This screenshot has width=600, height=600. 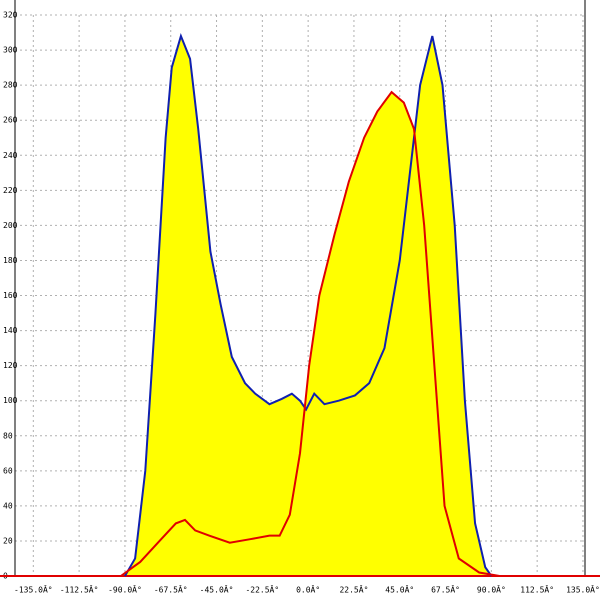 What do you see at coordinates (491, 589) in the screenshot?
I see `x-tick-label: 90.0Â°` at bounding box center [491, 589].